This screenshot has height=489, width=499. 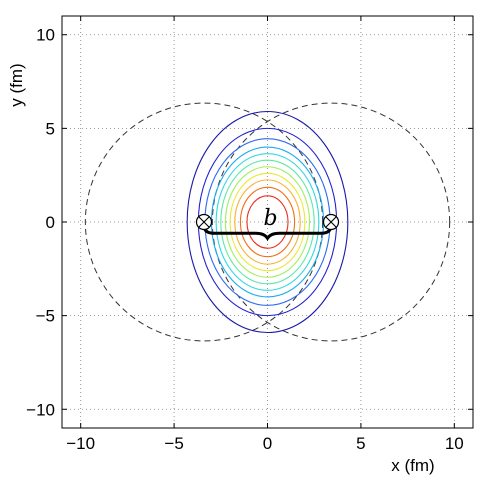 What do you see at coordinates (412, 465) in the screenshot?
I see `x-axis-label: x (fm)` at bounding box center [412, 465].